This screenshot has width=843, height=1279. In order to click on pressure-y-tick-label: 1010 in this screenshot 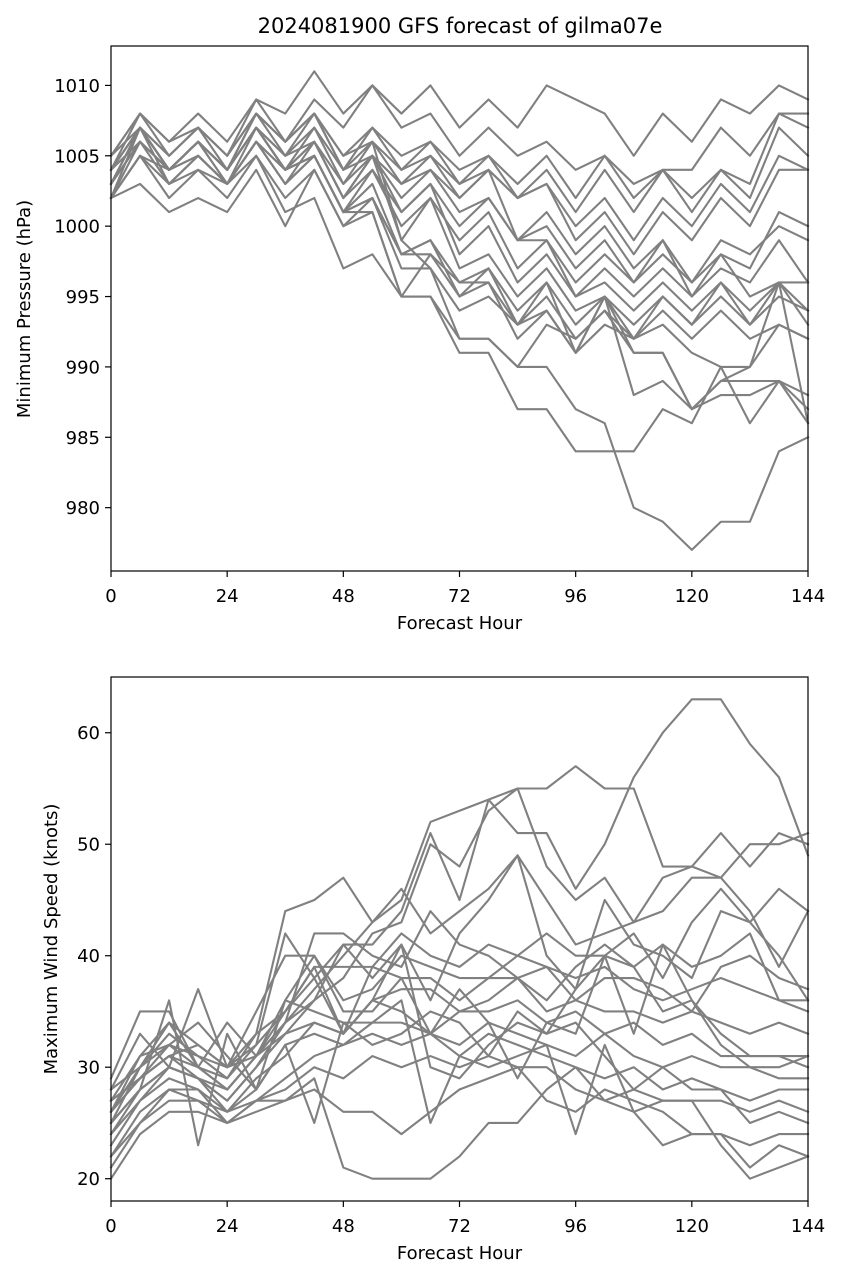, I will do `click(77, 86)`.